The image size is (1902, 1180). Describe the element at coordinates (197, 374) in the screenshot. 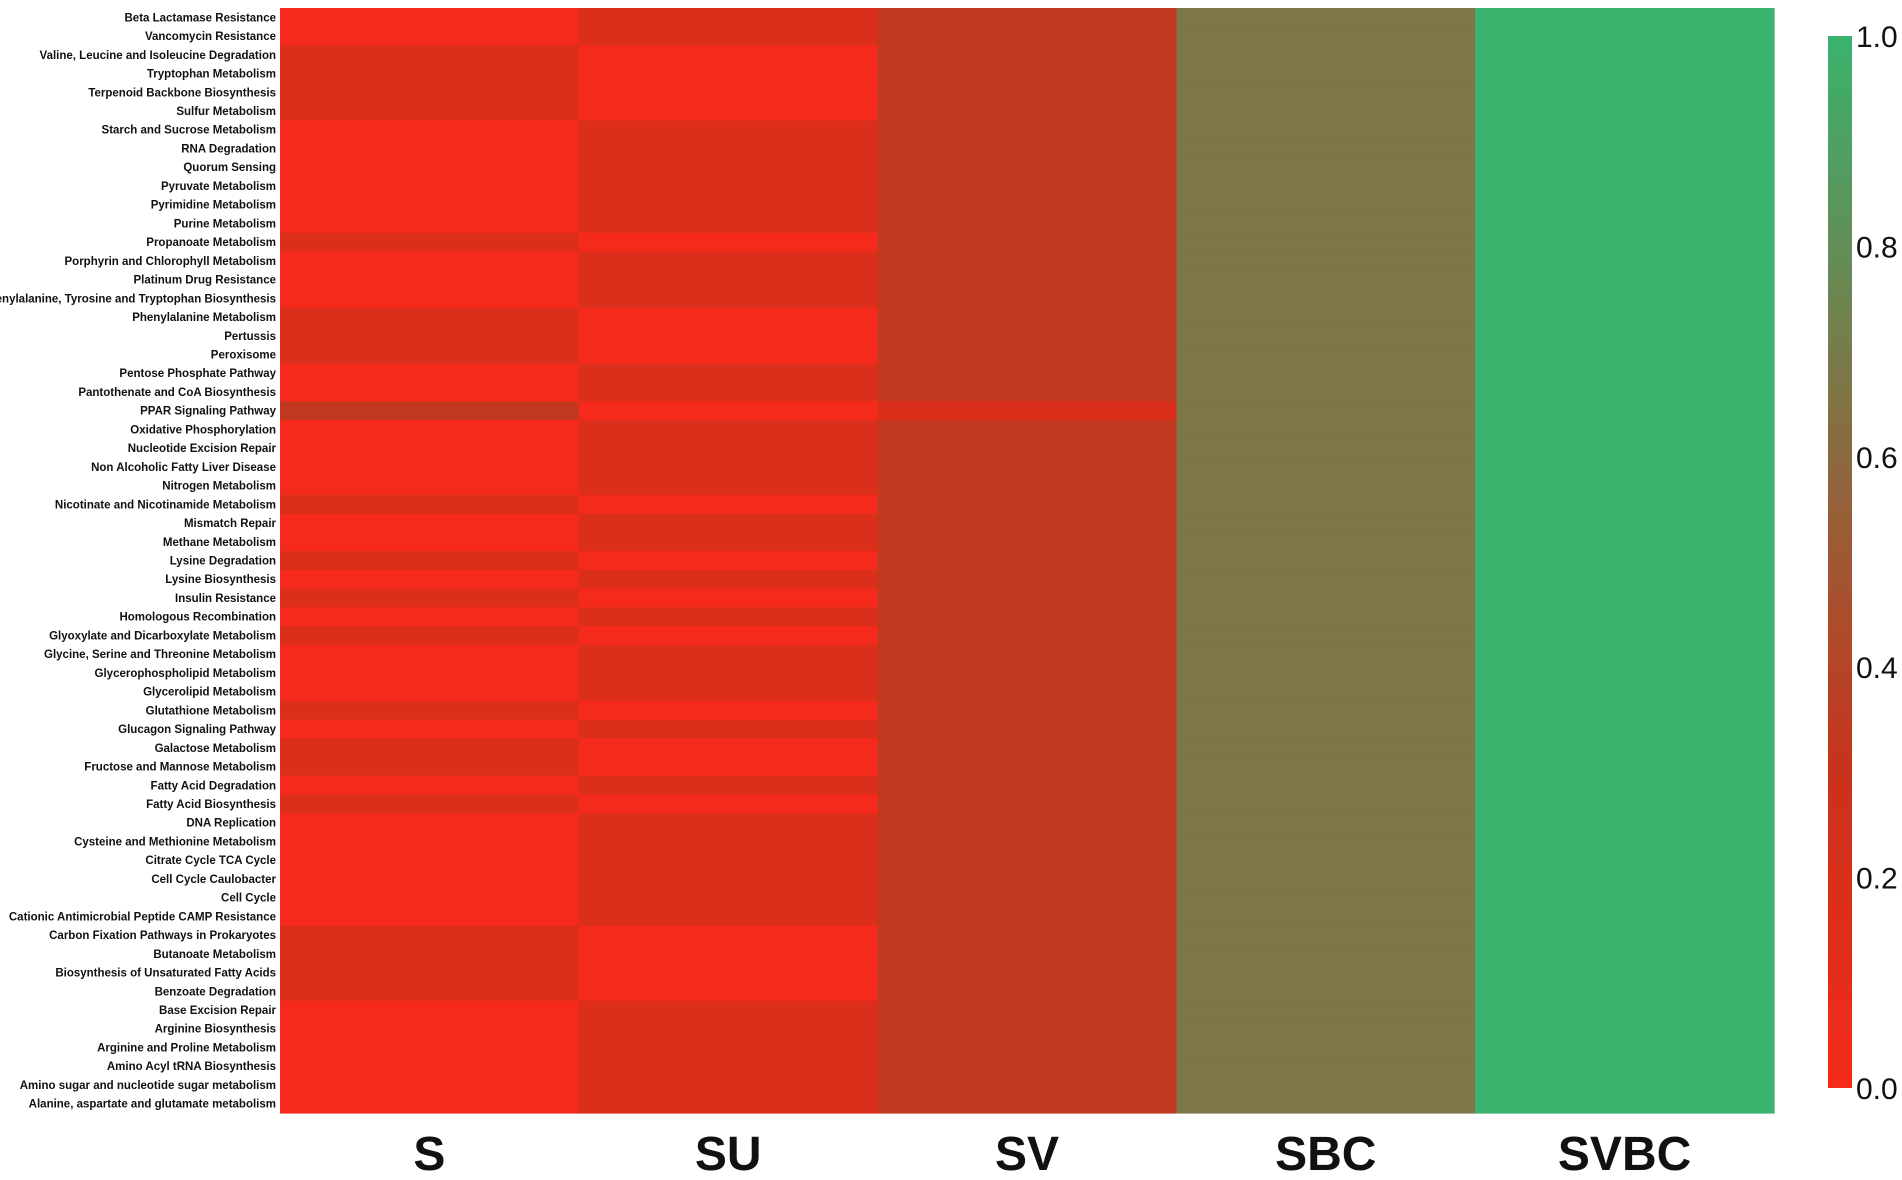

I see `row-label: Pentose Phosphate Pathway` at that location.